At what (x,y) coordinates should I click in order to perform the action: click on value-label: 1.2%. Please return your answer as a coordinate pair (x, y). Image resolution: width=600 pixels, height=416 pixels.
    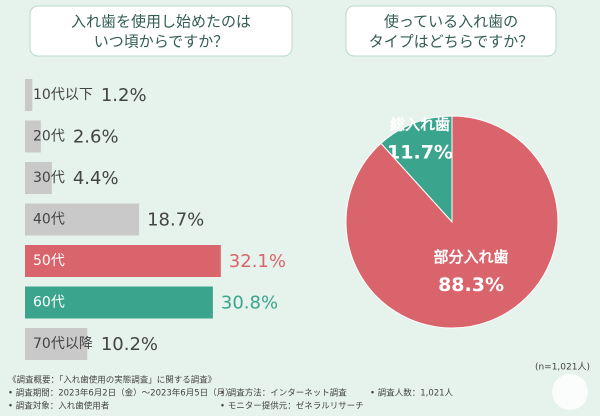
    Looking at the image, I should click on (124, 95).